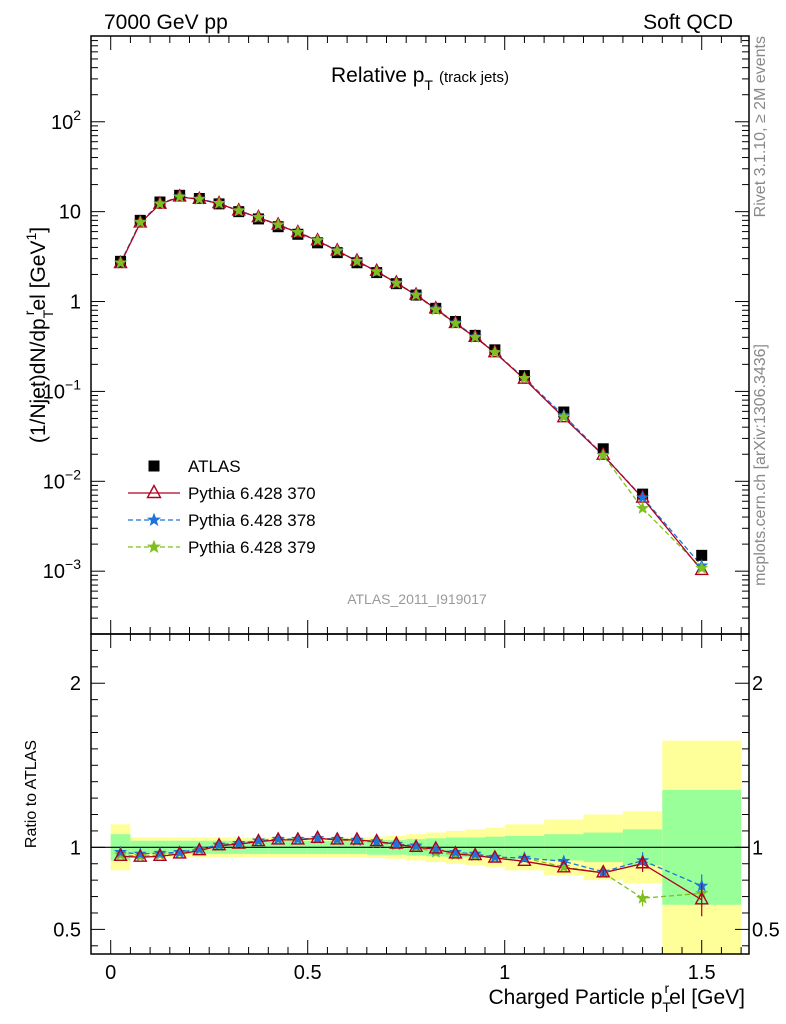 The width and height of the screenshot is (786, 1024). Describe the element at coordinates (29, 312) in the screenshot. I see `y-axis-label-part: r` at that location.